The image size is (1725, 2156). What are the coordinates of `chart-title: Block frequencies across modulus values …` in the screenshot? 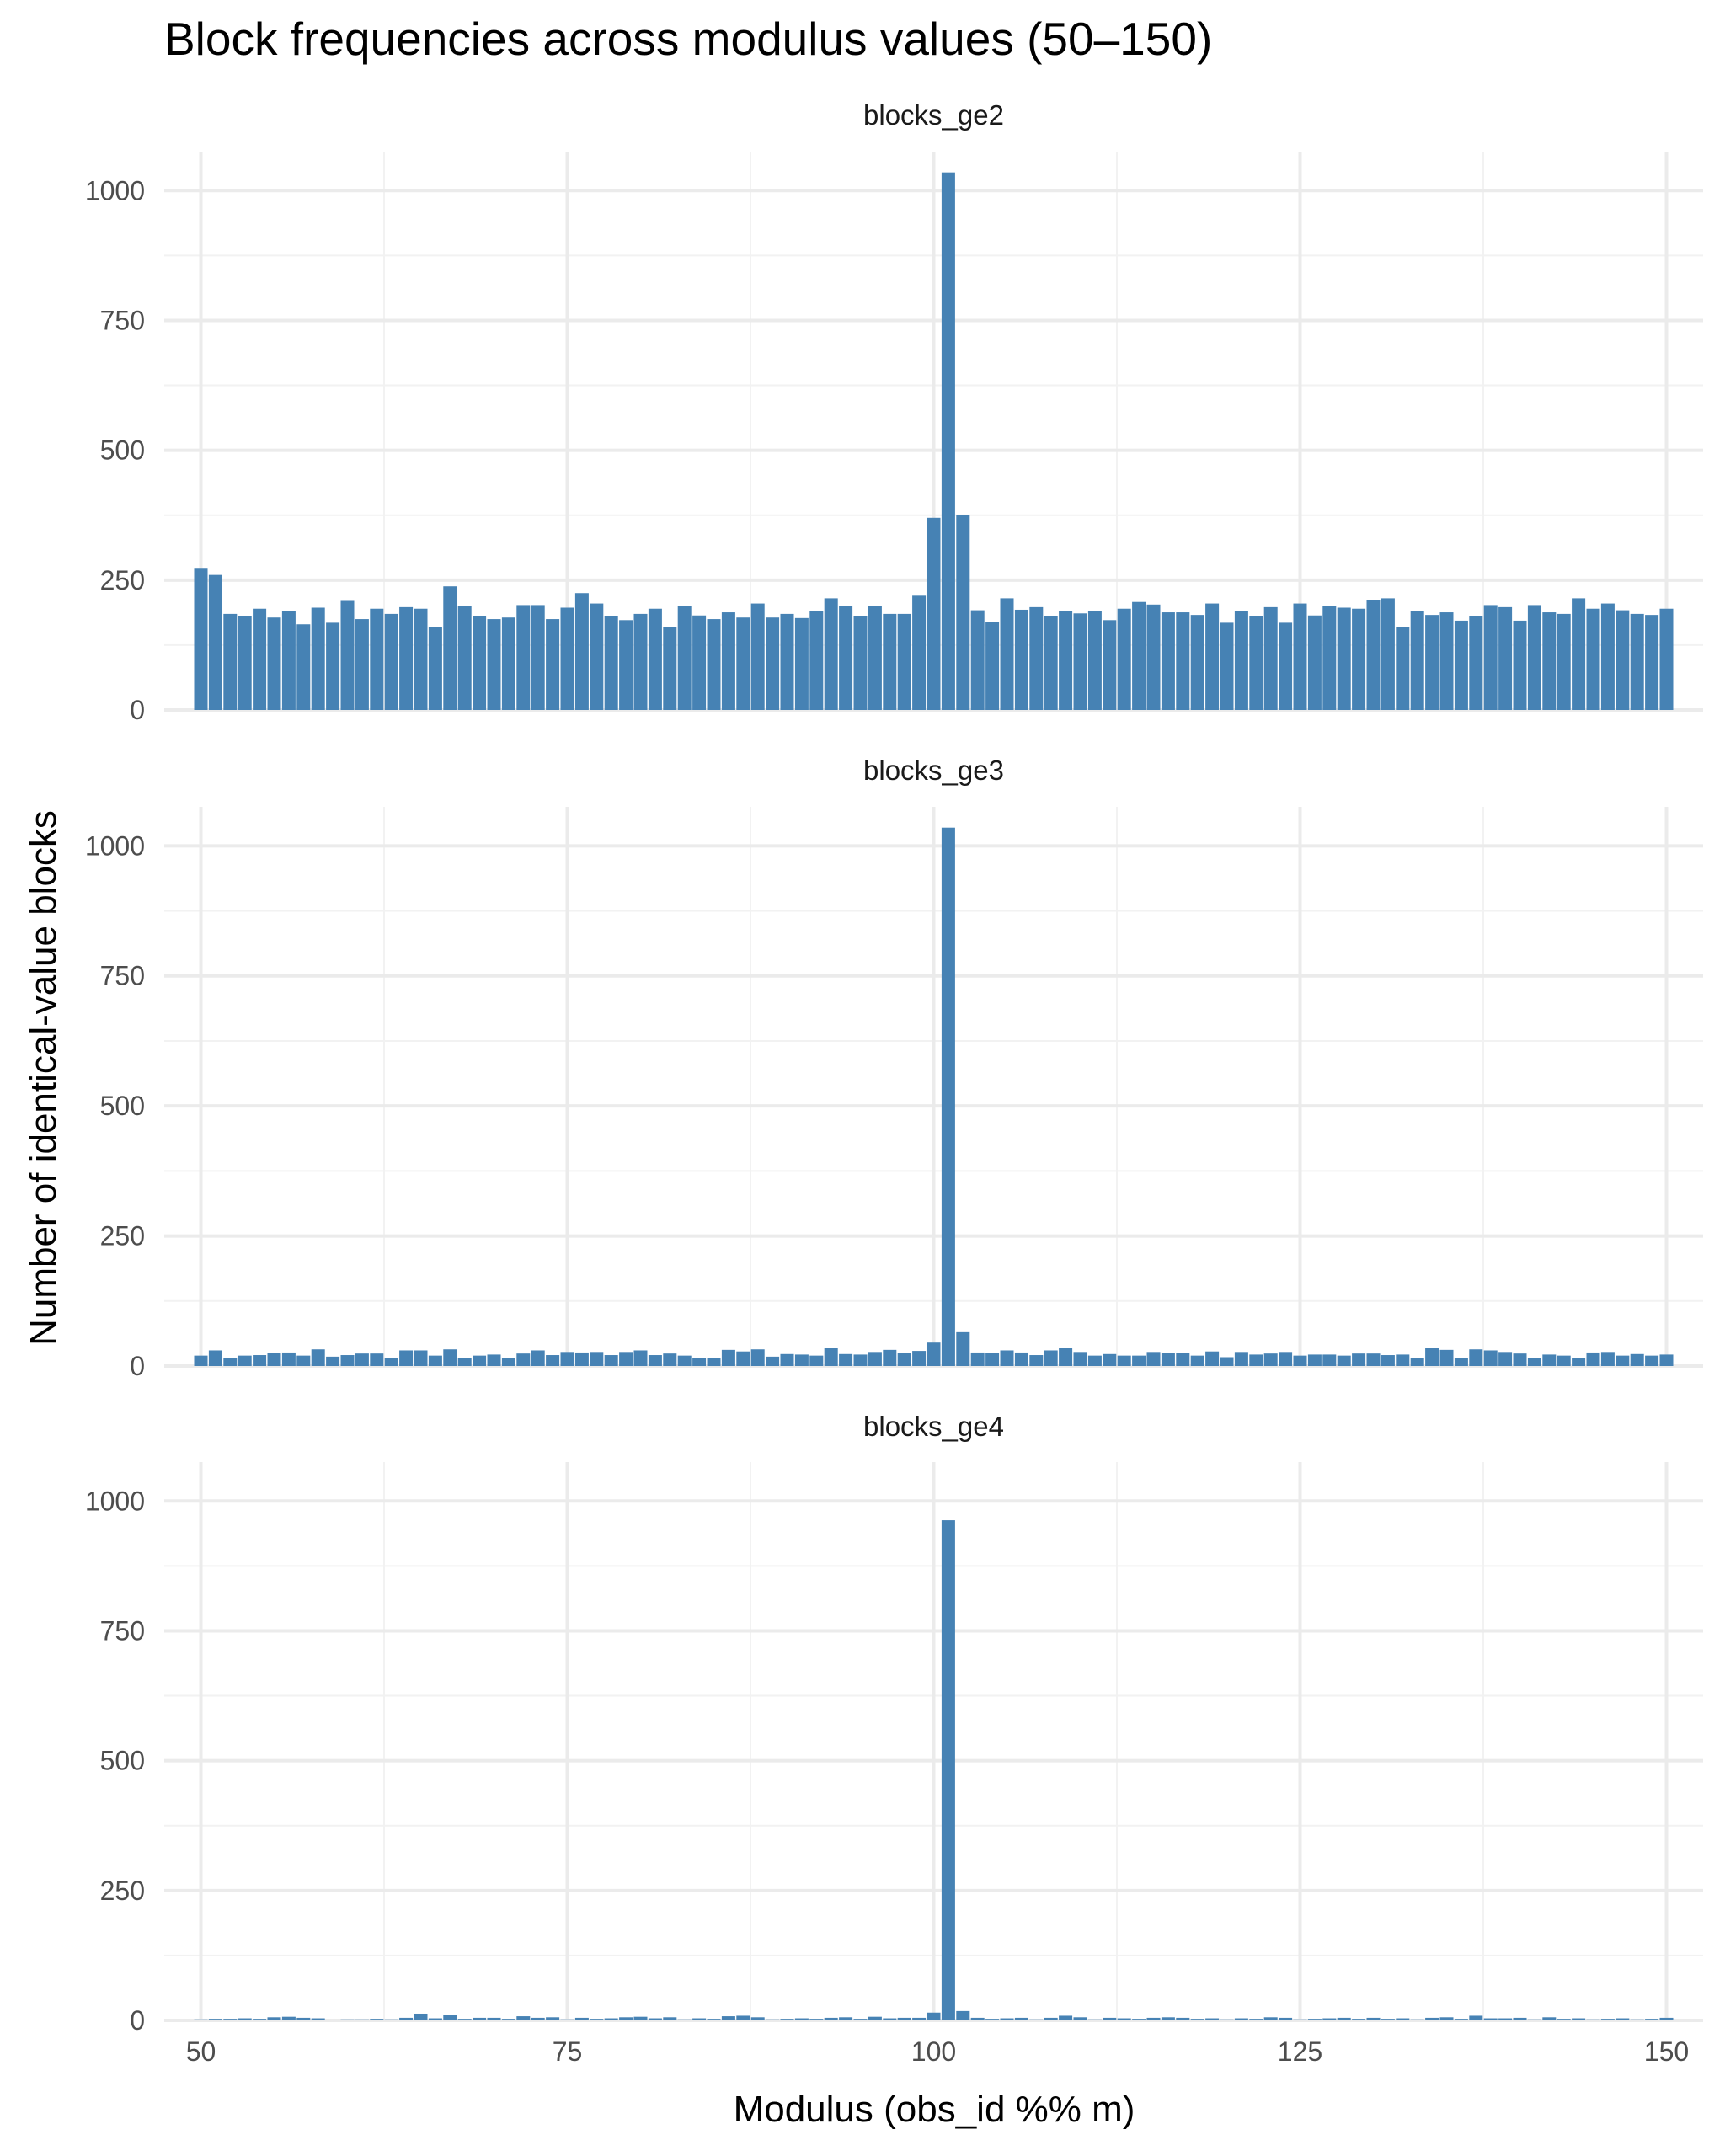 It's located at (688, 39).